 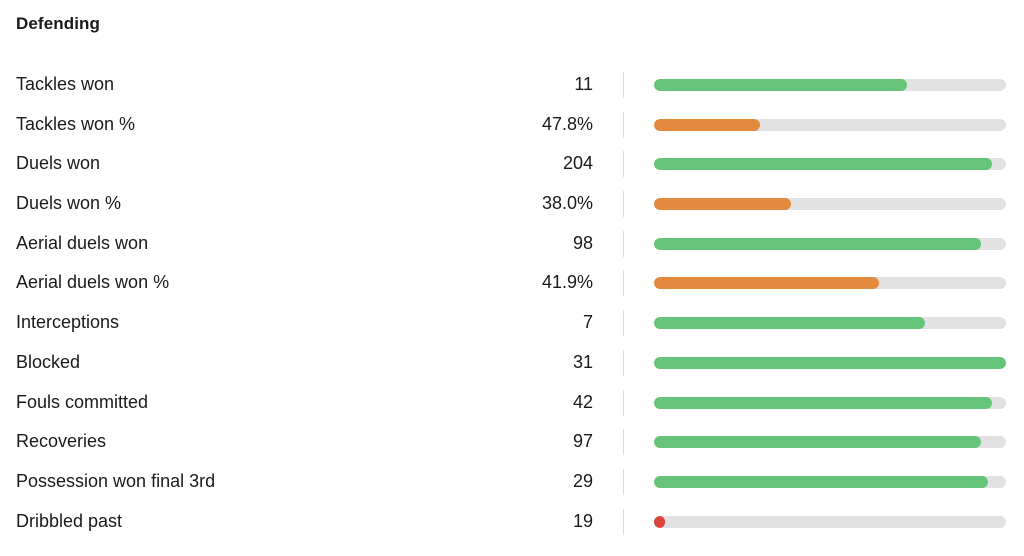 What do you see at coordinates (68, 322) in the screenshot?
I see `stat-label: Interceptions` at bounding box center [68, 322].